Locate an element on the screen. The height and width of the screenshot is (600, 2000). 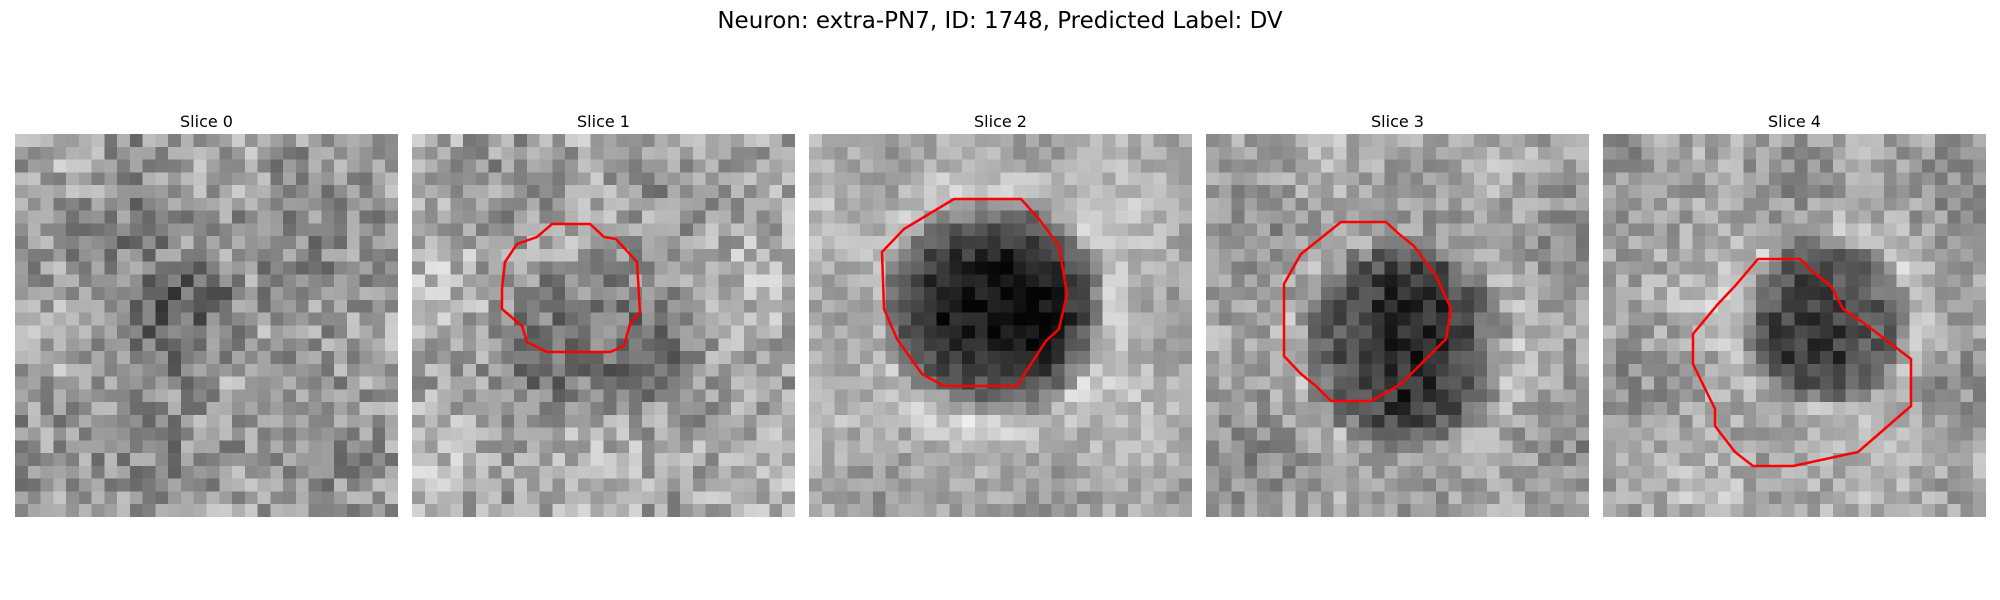
slice-panel-0: Slice 0 is located at coordinates (206, 313).